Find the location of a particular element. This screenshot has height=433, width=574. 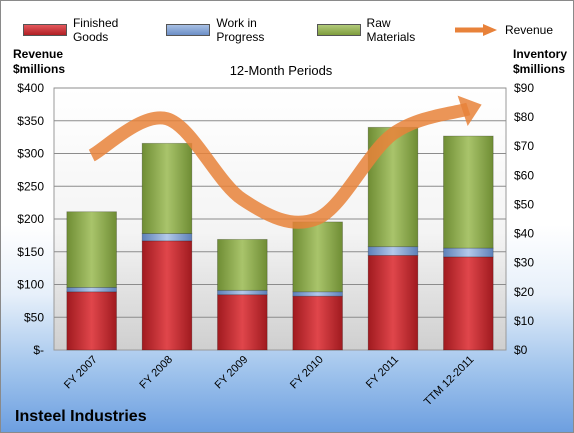

left-tick-label: $400 is located at coordinates (30, 88).